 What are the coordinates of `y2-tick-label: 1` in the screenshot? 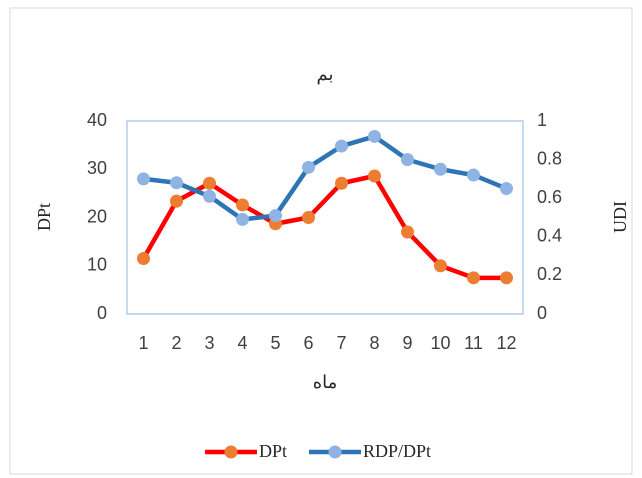 It's located at (542, 120).